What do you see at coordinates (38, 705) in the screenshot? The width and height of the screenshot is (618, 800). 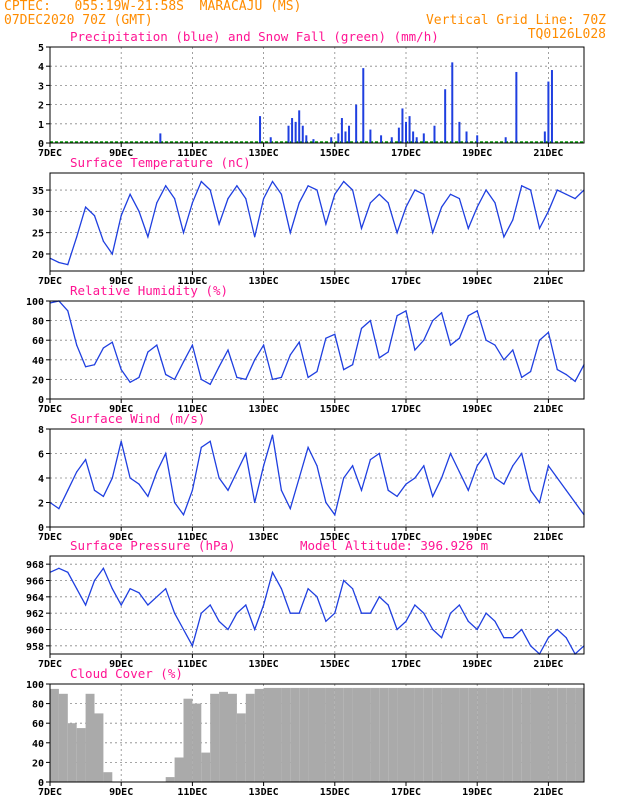 I see `y-tick-label: 80` at bounding box center [38, 705].